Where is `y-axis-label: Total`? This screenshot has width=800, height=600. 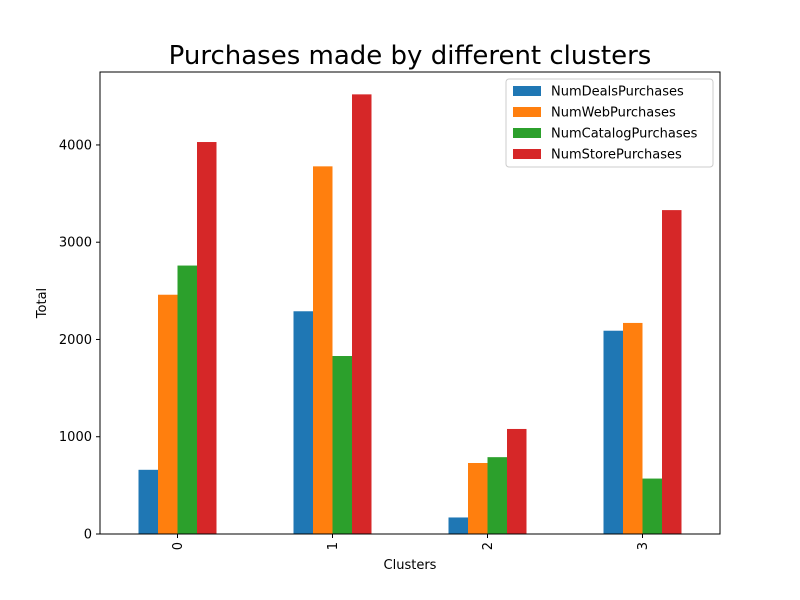
y-axis-label: Total is located at coordinates (42, 303).